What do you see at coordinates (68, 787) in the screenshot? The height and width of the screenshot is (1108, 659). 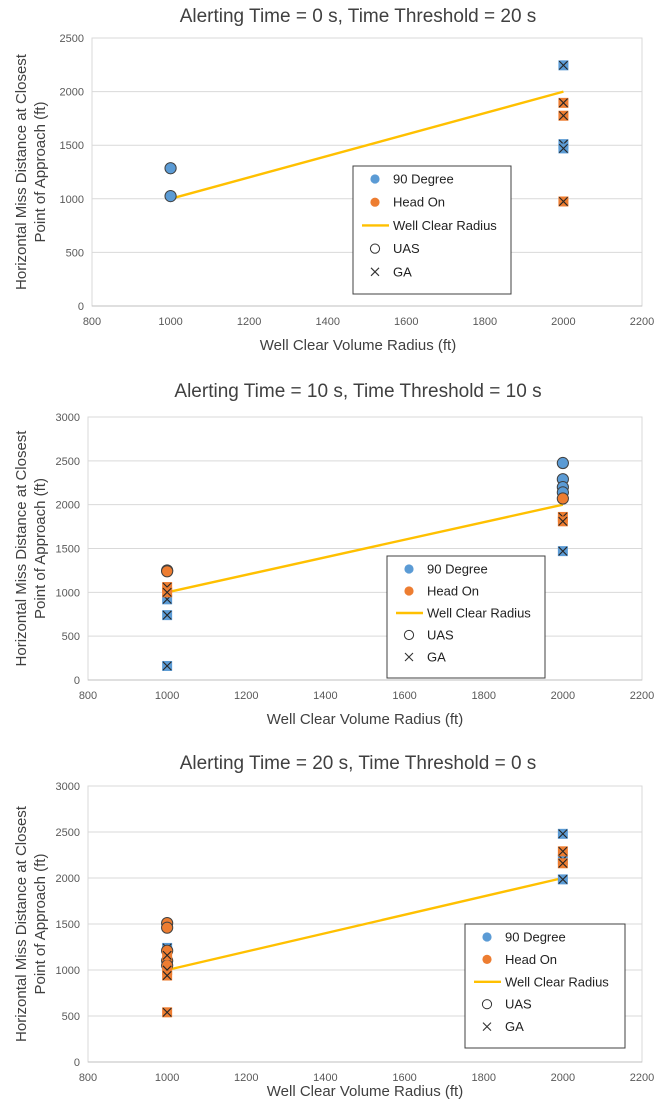 I see `y-tick-label: 3000` at bounding box center [68, 787].